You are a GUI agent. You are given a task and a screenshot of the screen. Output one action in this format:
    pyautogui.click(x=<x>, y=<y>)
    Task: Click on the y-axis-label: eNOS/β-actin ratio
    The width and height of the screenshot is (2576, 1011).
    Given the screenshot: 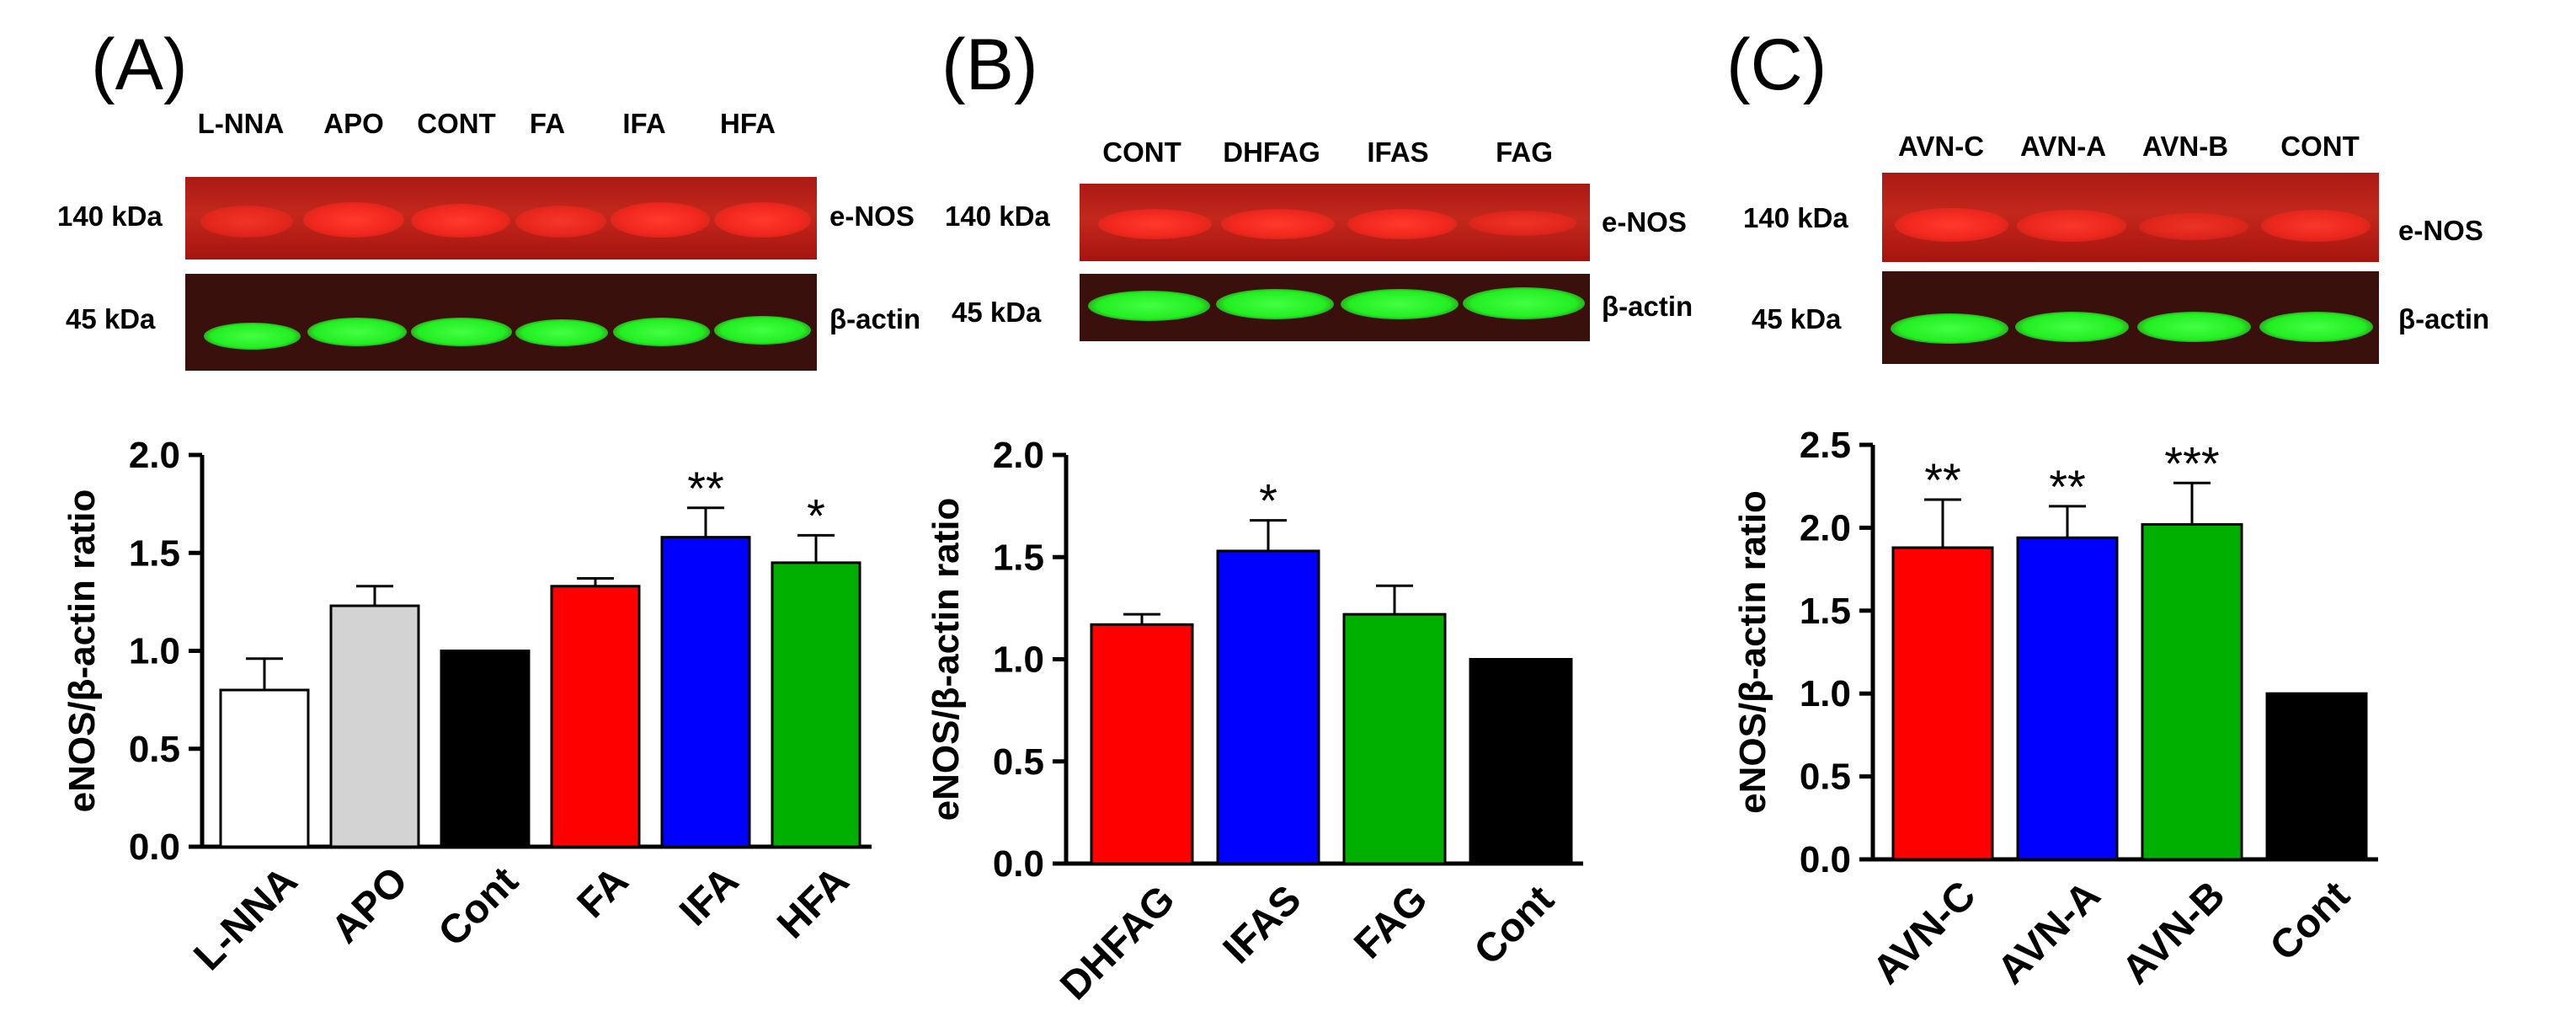 What is the action you would take?
    pyautogui.click(x=1752, y=652)
    